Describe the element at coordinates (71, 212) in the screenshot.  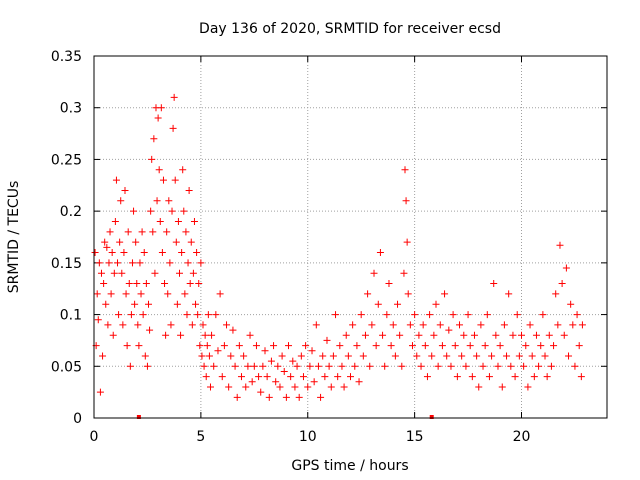
I see `y-tick-label: 0.2` at that location.